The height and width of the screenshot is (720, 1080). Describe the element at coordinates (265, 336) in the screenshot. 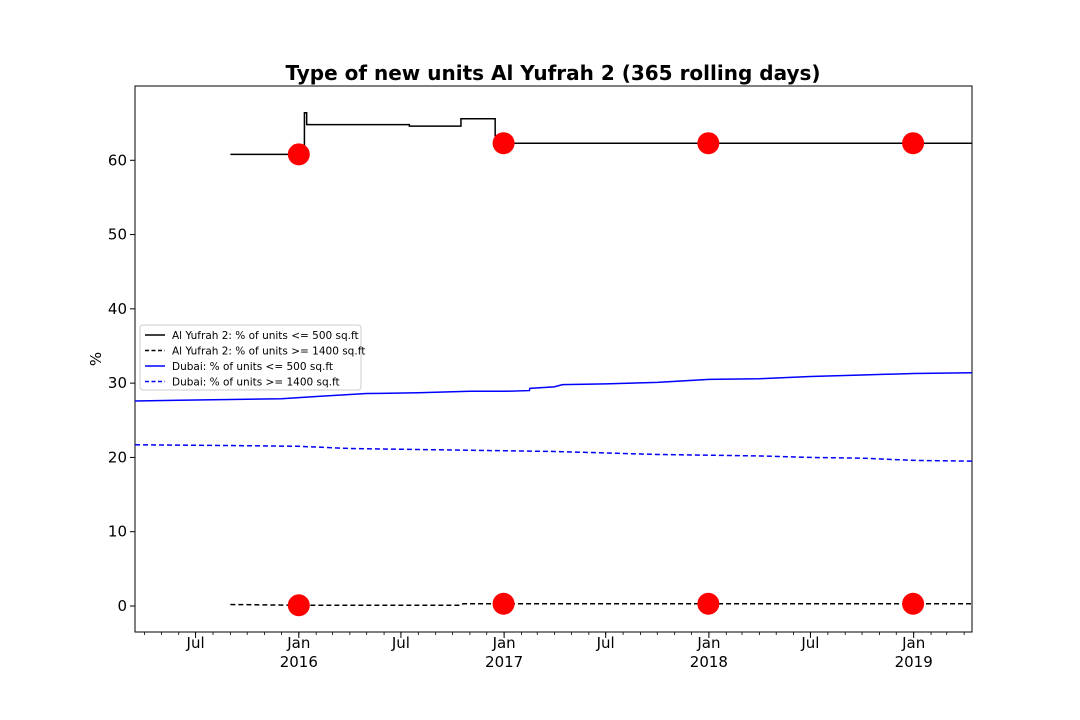

I see `legend-label: Al Yufrah 2: % of units <= 500 sq.ft` at that location.